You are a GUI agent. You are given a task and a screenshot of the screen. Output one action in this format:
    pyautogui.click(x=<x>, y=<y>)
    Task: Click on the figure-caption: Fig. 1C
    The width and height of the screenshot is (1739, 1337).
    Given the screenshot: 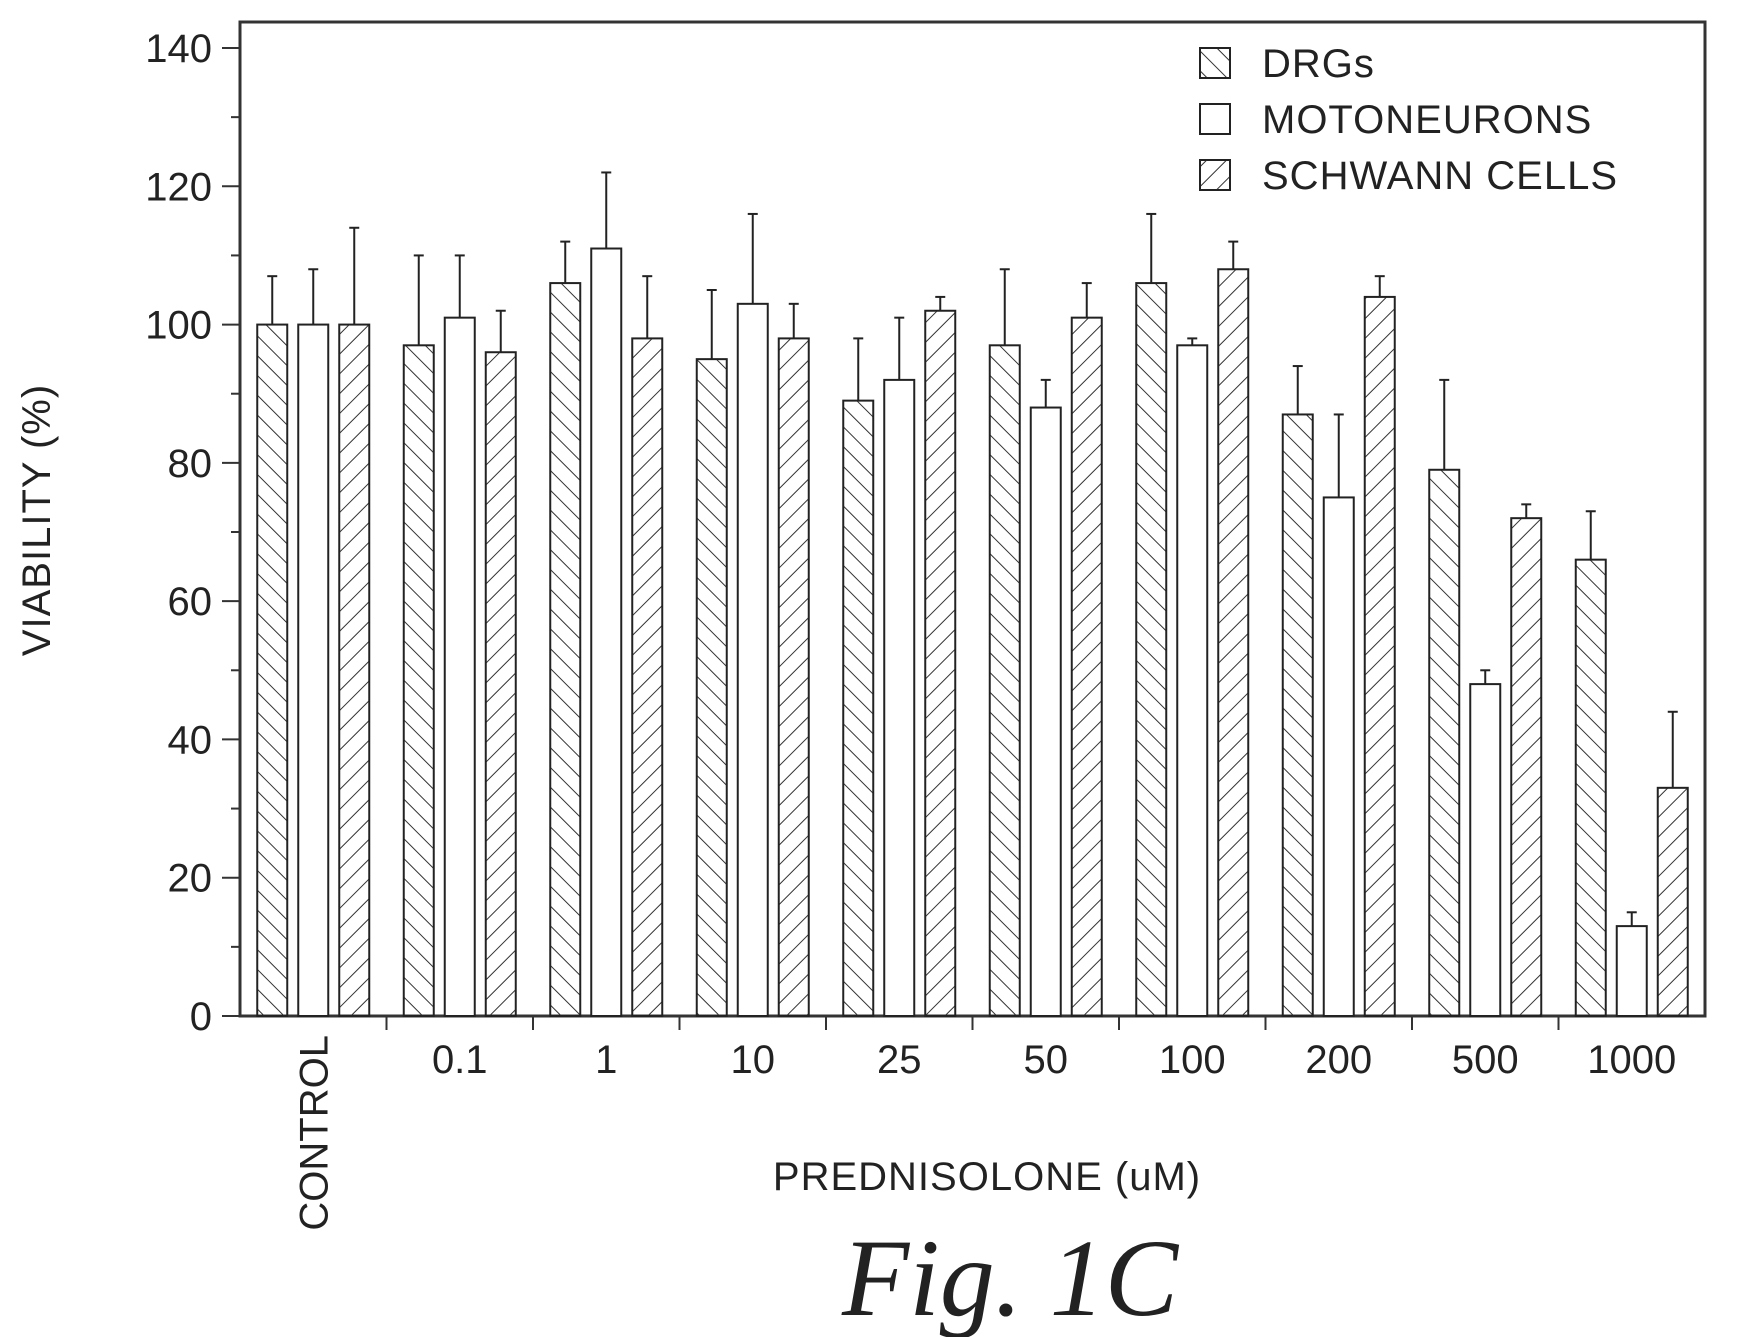 What is the action you would take?
    pyautogui.click(x=1010, y=1277)
    